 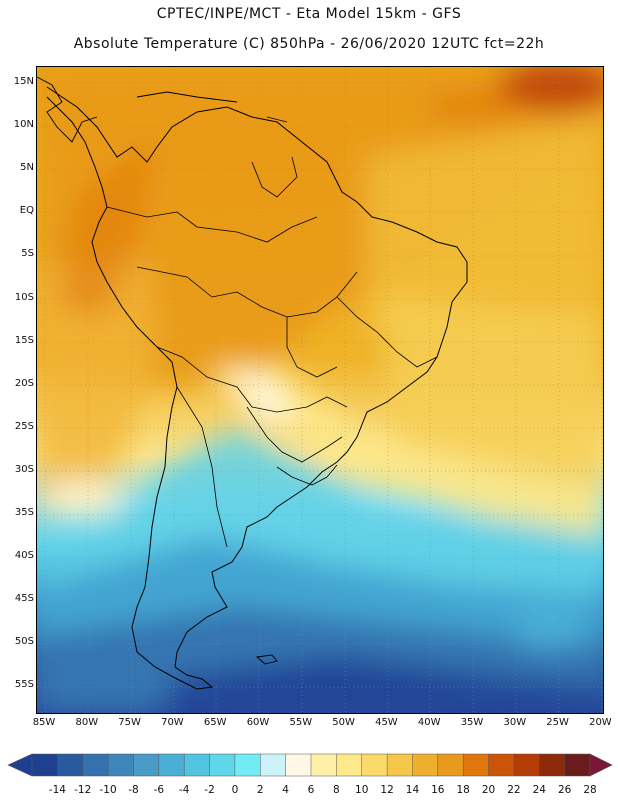 What do you see at coordinates (285, 790) in the screenshot?
I see `legend-tick-label: 4` at bounding box center [285, 790].